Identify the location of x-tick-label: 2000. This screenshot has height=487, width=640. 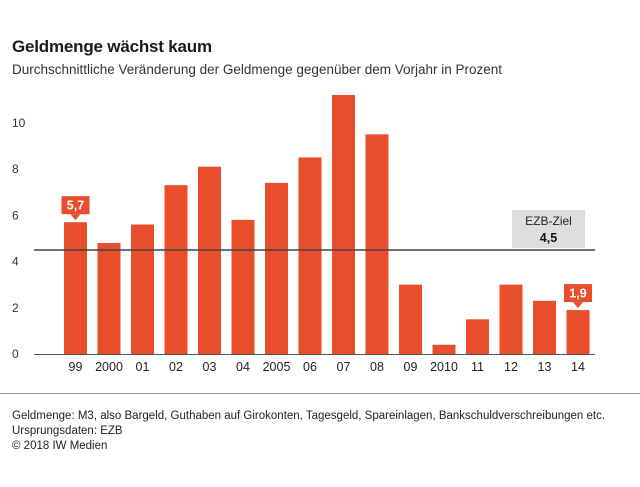
(109, 367).